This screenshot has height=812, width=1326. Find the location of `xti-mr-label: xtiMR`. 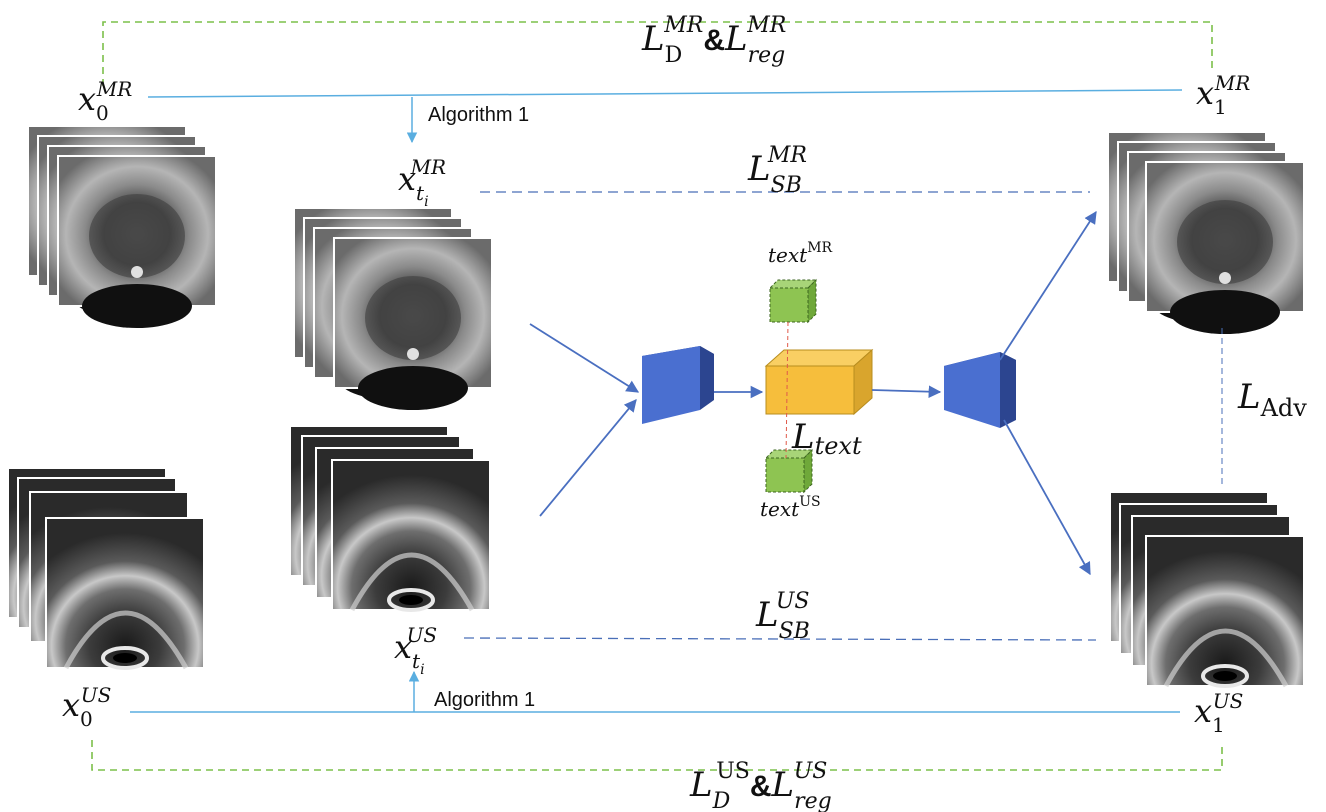

xti-mr-label: xtiMR is located at coordinates (422, 182).